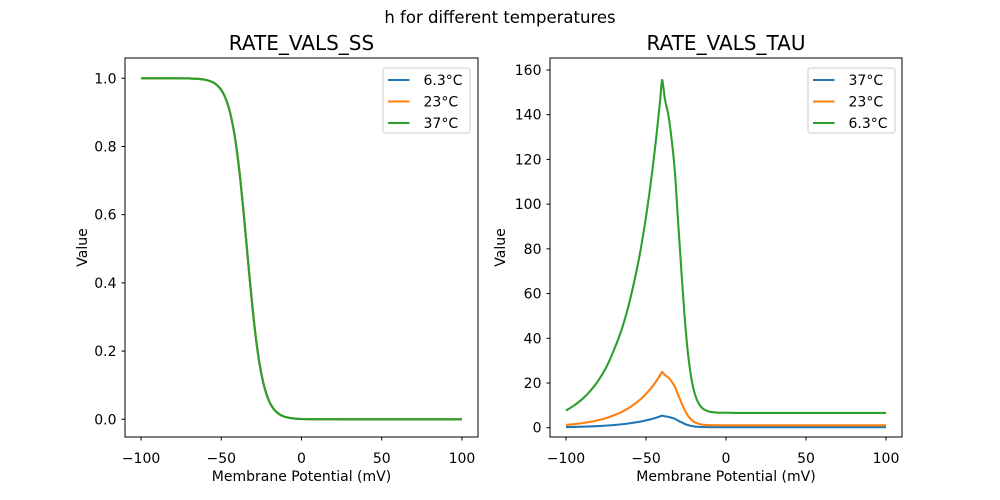  I want to click on series-line-23°C, so click(725, 398).